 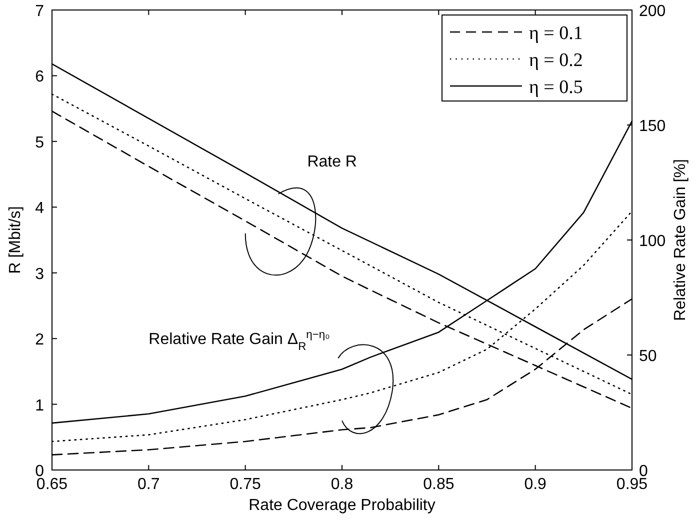 What do you see at coordinates (652, 126) in the screenshot?
I see `y2-tick-label: 150` at bounding box center [652, 126].